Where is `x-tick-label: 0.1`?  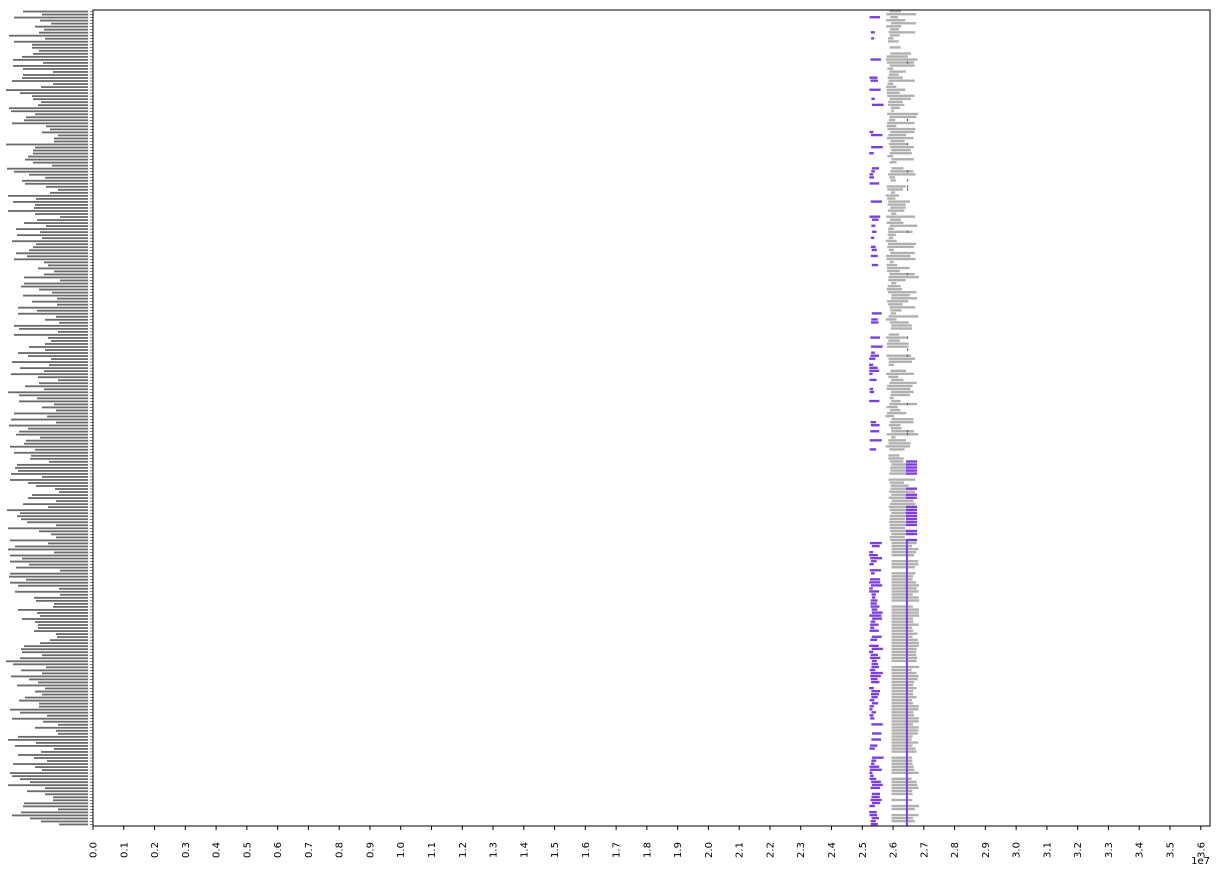
x-tick-label: 0.1 is located at coordinates (124, 850).